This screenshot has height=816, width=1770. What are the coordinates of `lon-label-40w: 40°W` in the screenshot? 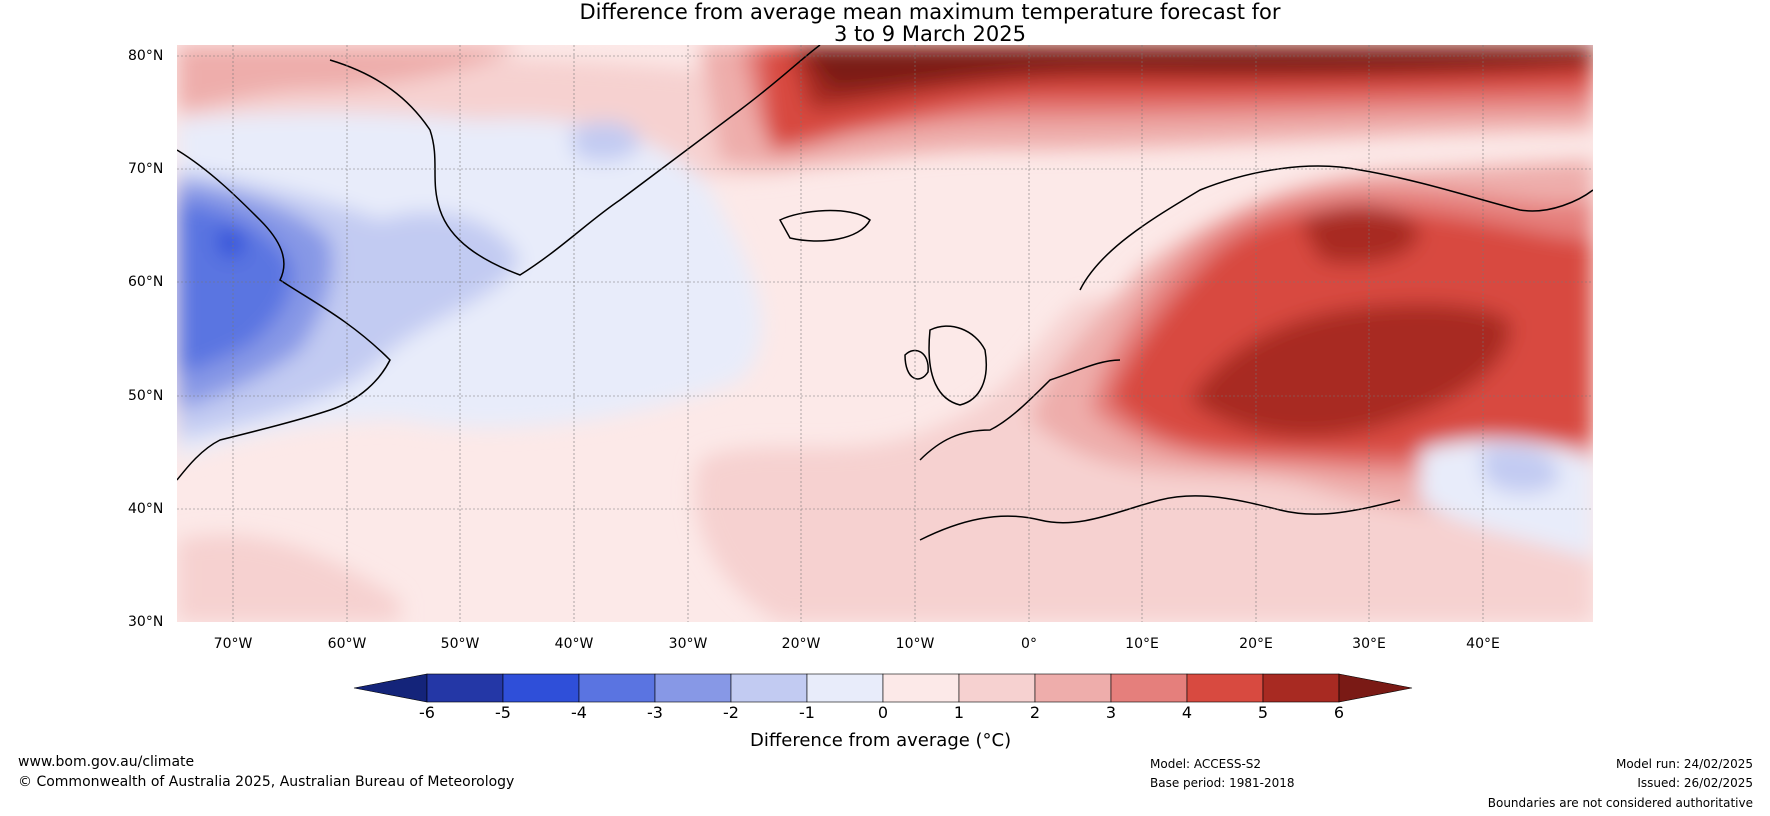 It's located at (574, 644).